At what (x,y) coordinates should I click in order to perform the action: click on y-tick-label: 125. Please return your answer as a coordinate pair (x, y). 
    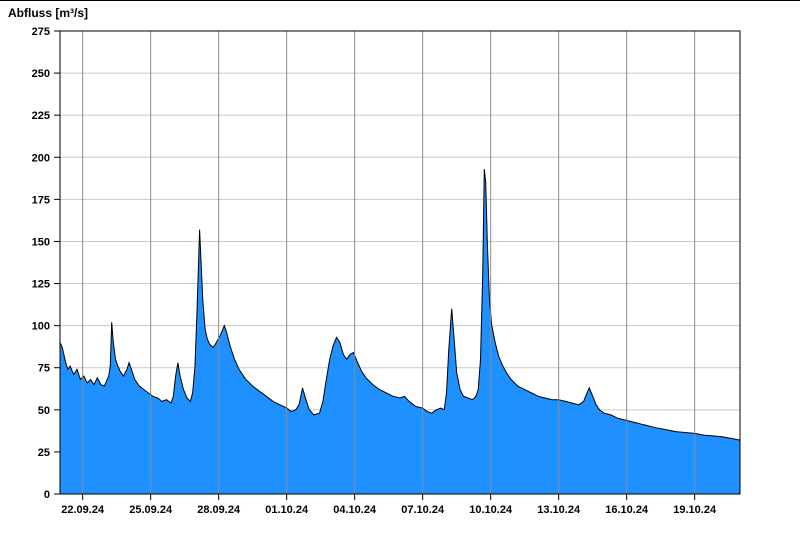
    Looking at the image, I should click on (41, 285).